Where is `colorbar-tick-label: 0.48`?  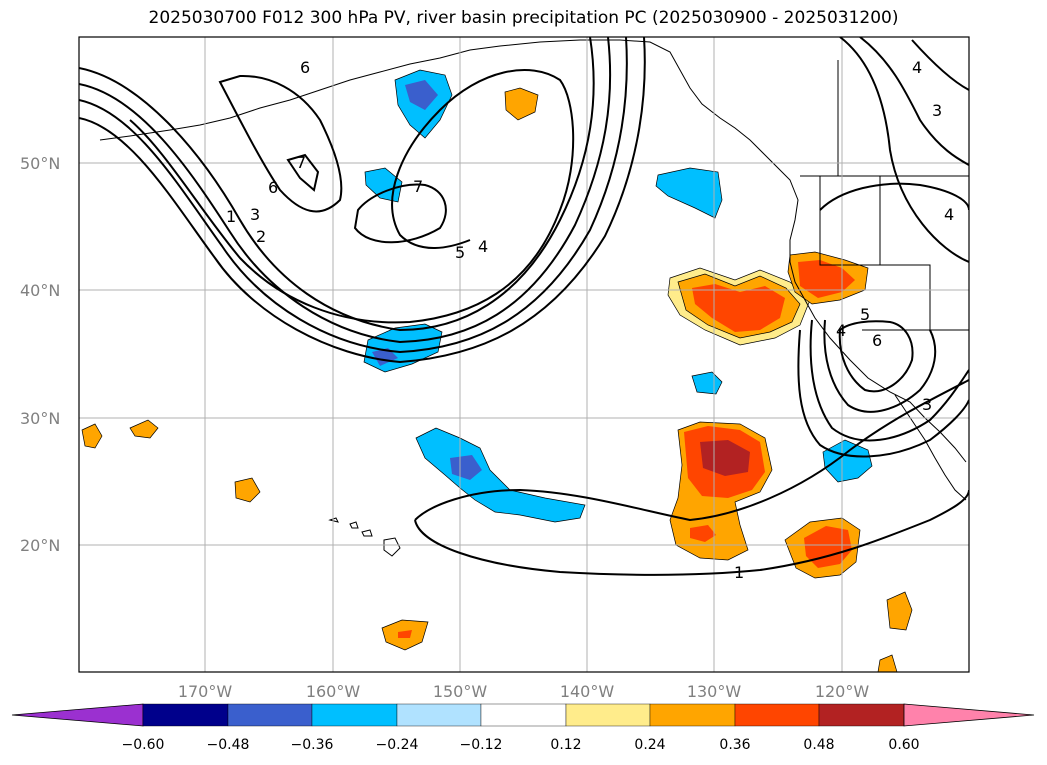 colorbar-tick-label: 0.48 is located at coordinates (818, 745).